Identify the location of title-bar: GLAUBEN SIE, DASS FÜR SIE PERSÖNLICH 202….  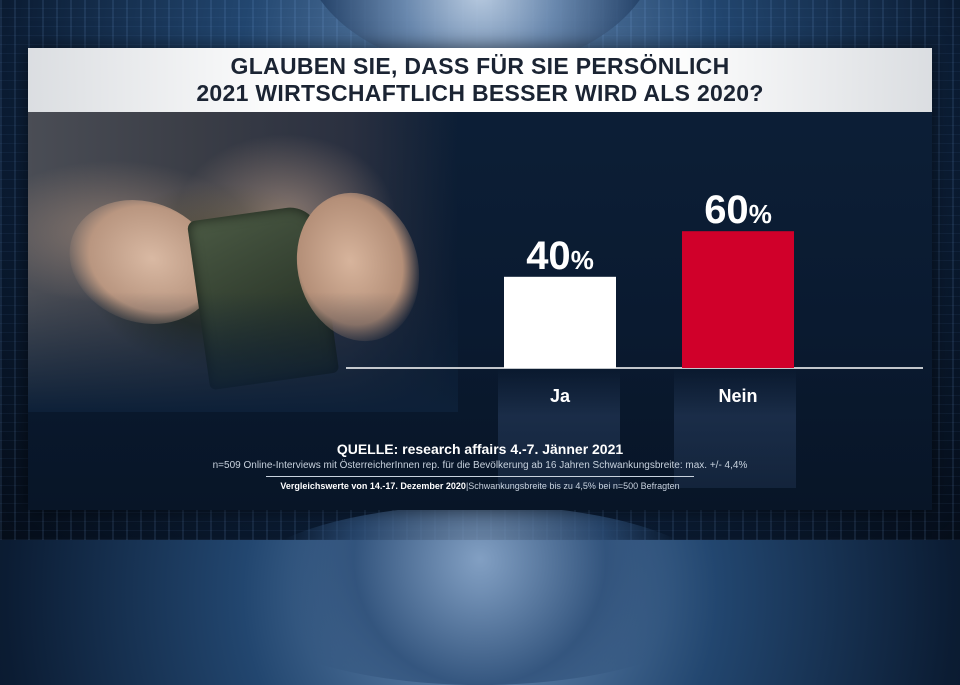
(480, 80).